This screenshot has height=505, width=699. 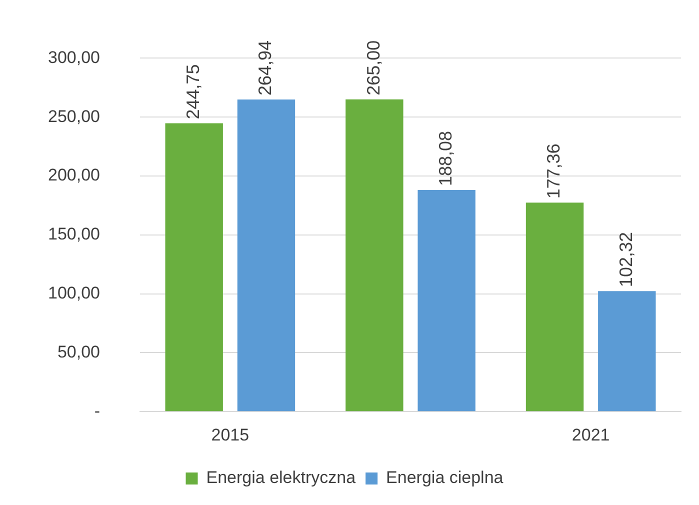 What do you see at coordinates (373, 68) in the screenshot?
I see `data-label: 265,00` at bounding box center [373, 68].